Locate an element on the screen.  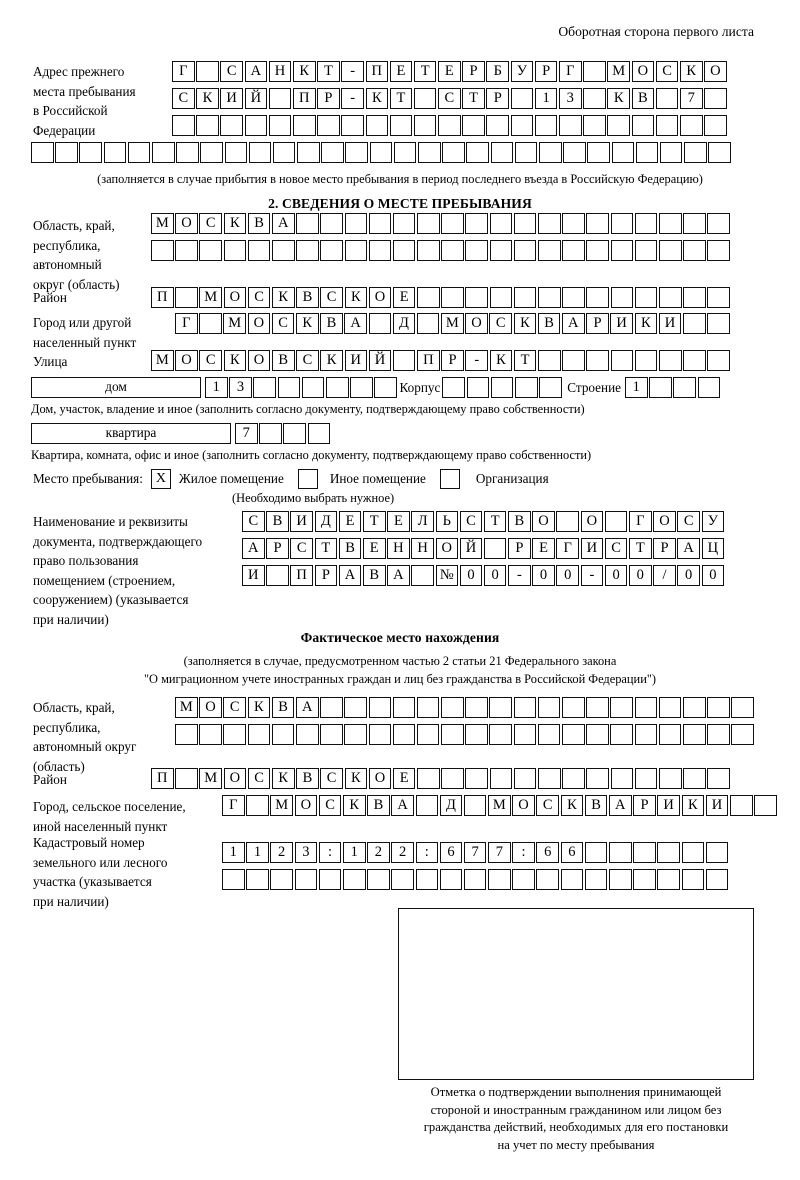
stroenie-cells: 1 is located at coordinates (673, 387).